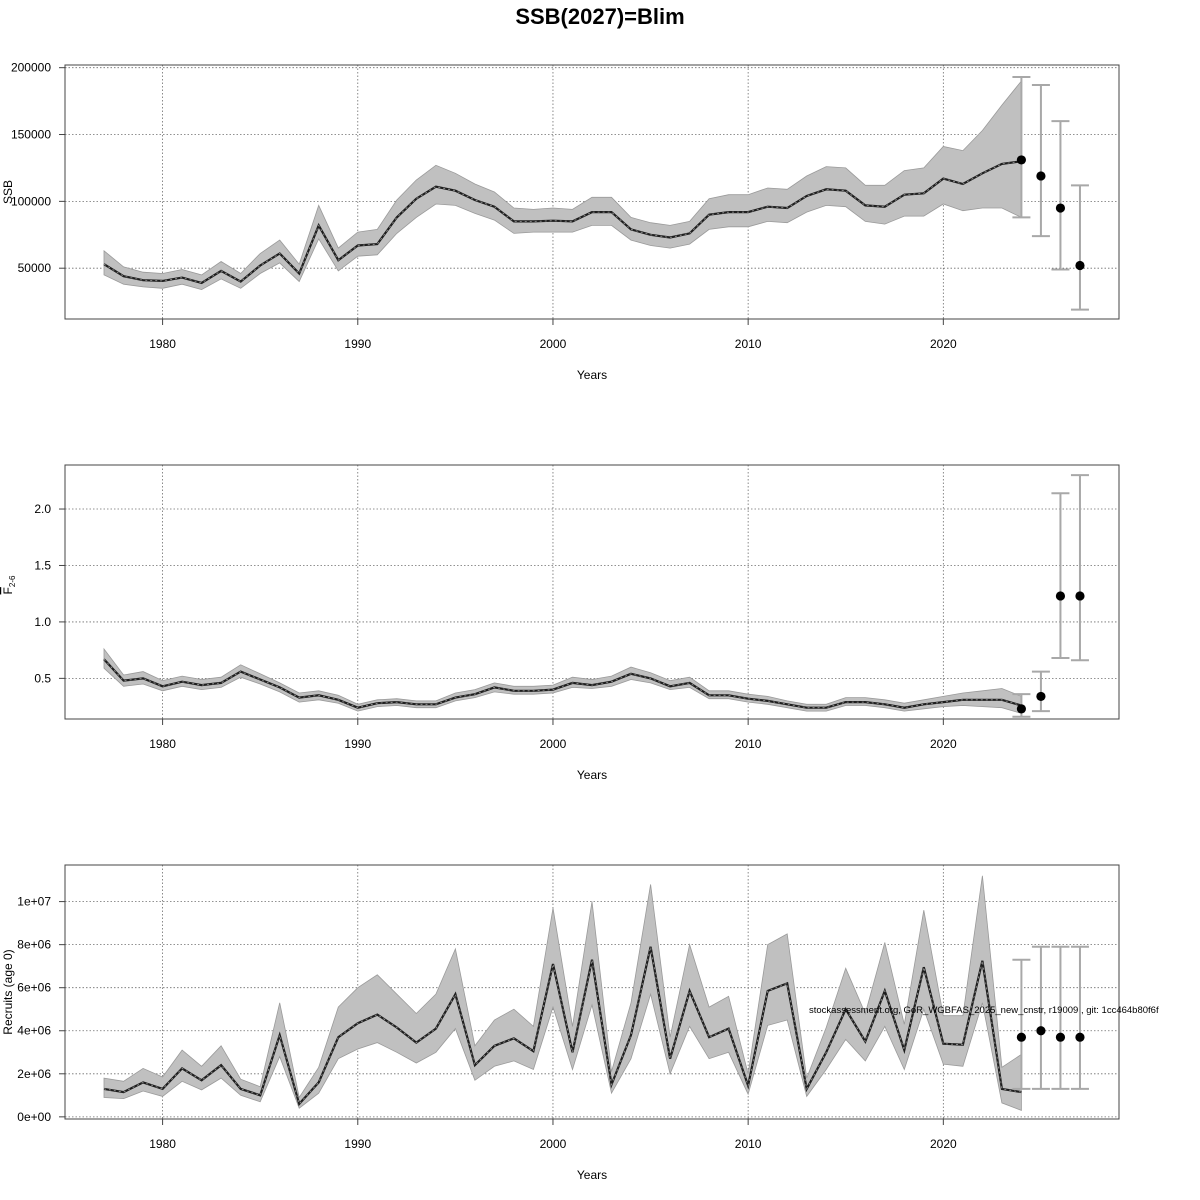 Image resolution: width=1200 pixels, height=1200 pixels. I want to click on f-x-tick-label: 2020, so click(943, 744).